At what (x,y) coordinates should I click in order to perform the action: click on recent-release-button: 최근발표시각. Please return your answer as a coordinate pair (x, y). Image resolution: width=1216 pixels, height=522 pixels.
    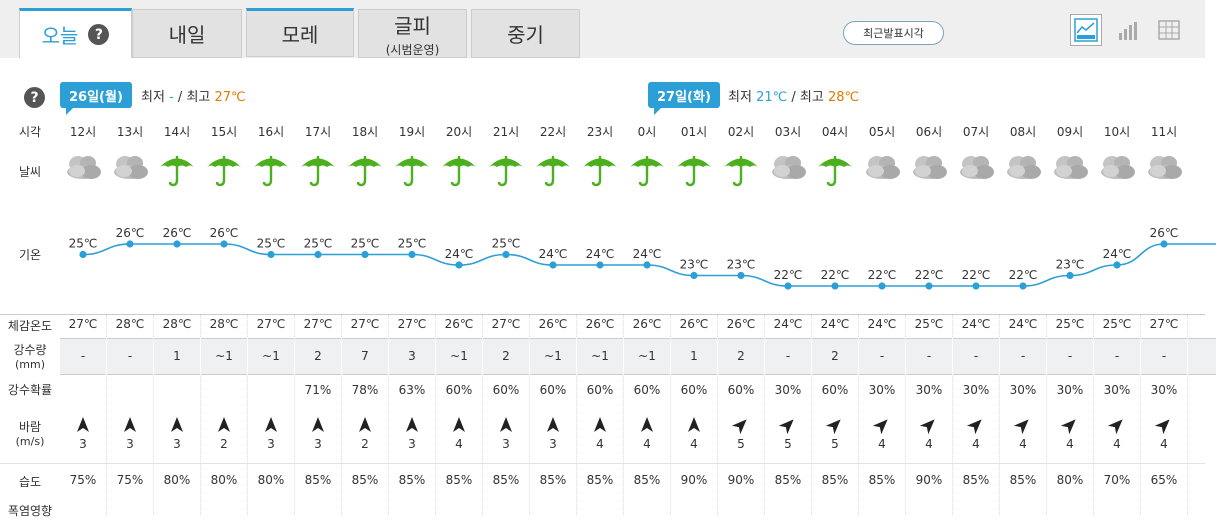
    Looking at the image, I should click on (893, 33).